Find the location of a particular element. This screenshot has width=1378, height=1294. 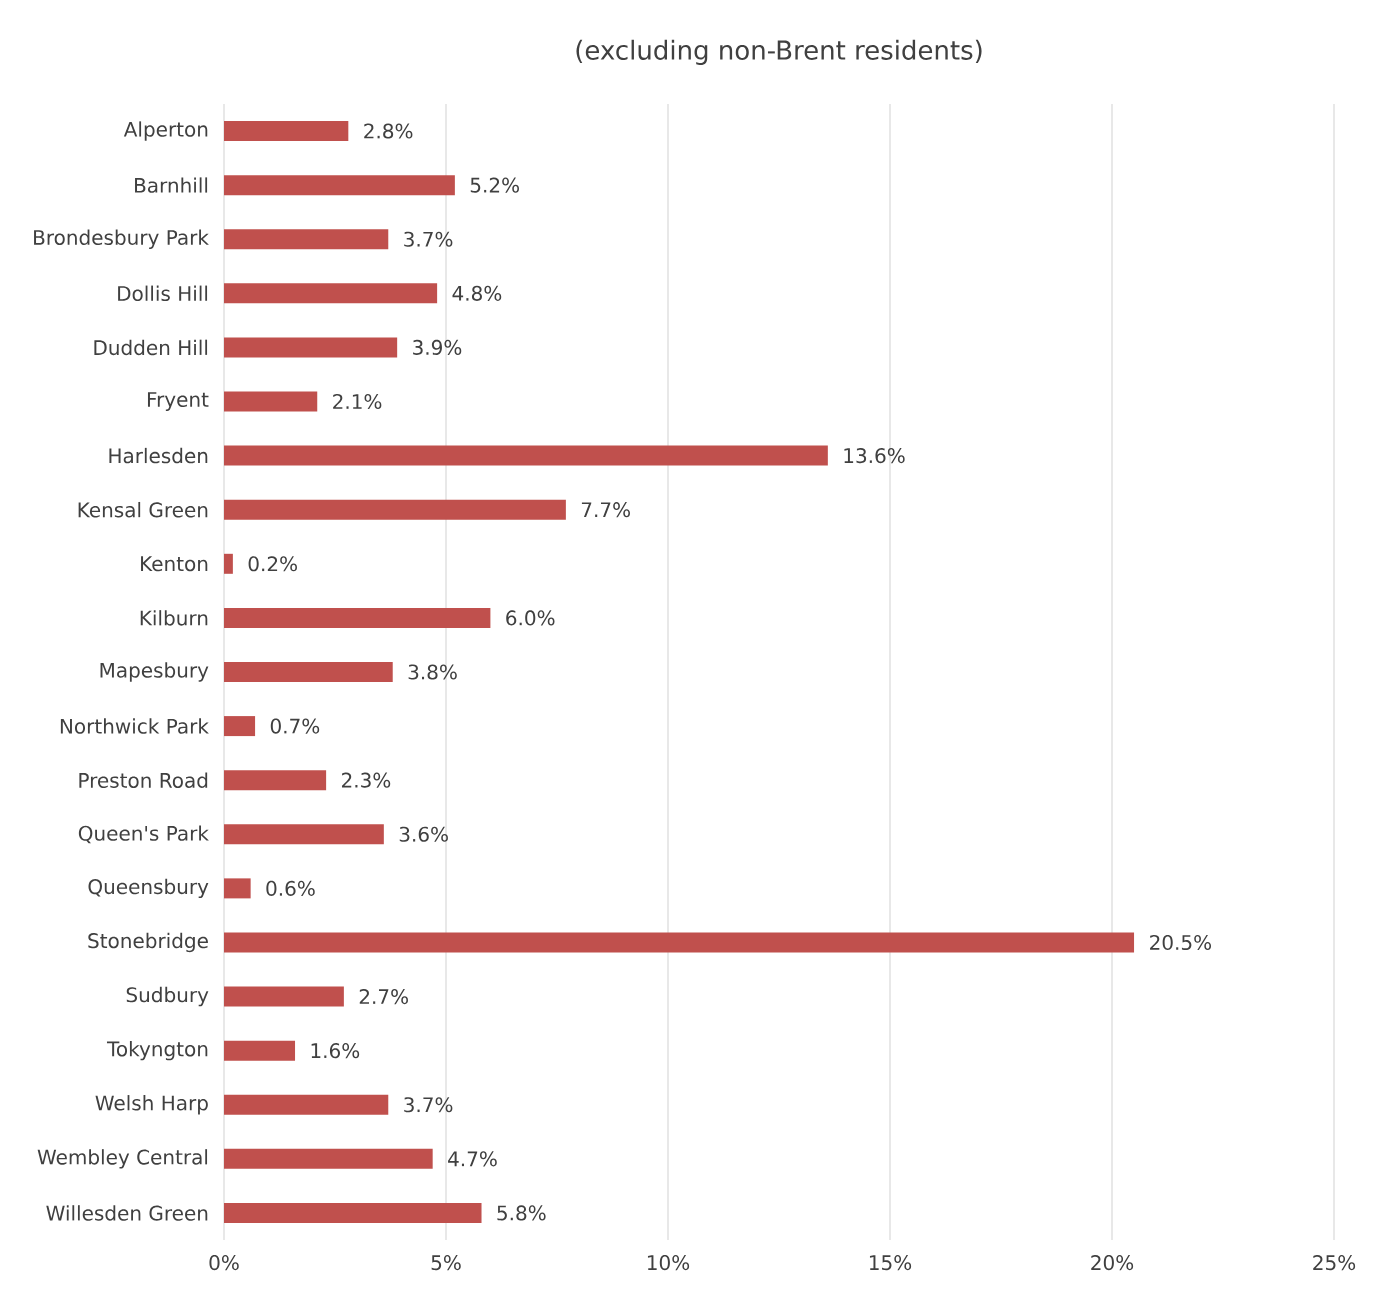

y-tick-label: Kilburn is located at coordinates (174, 618).